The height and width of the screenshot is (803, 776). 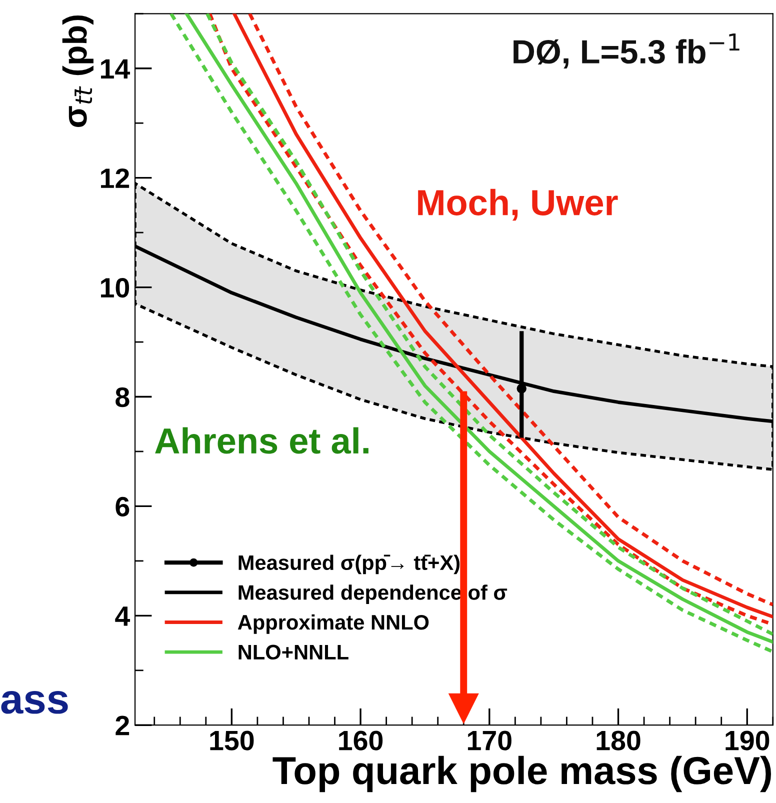 What do you see at coordinates (115, 68) in the screenshot?
I see `y-tick-label: 14` at bounding box center [115, 68].